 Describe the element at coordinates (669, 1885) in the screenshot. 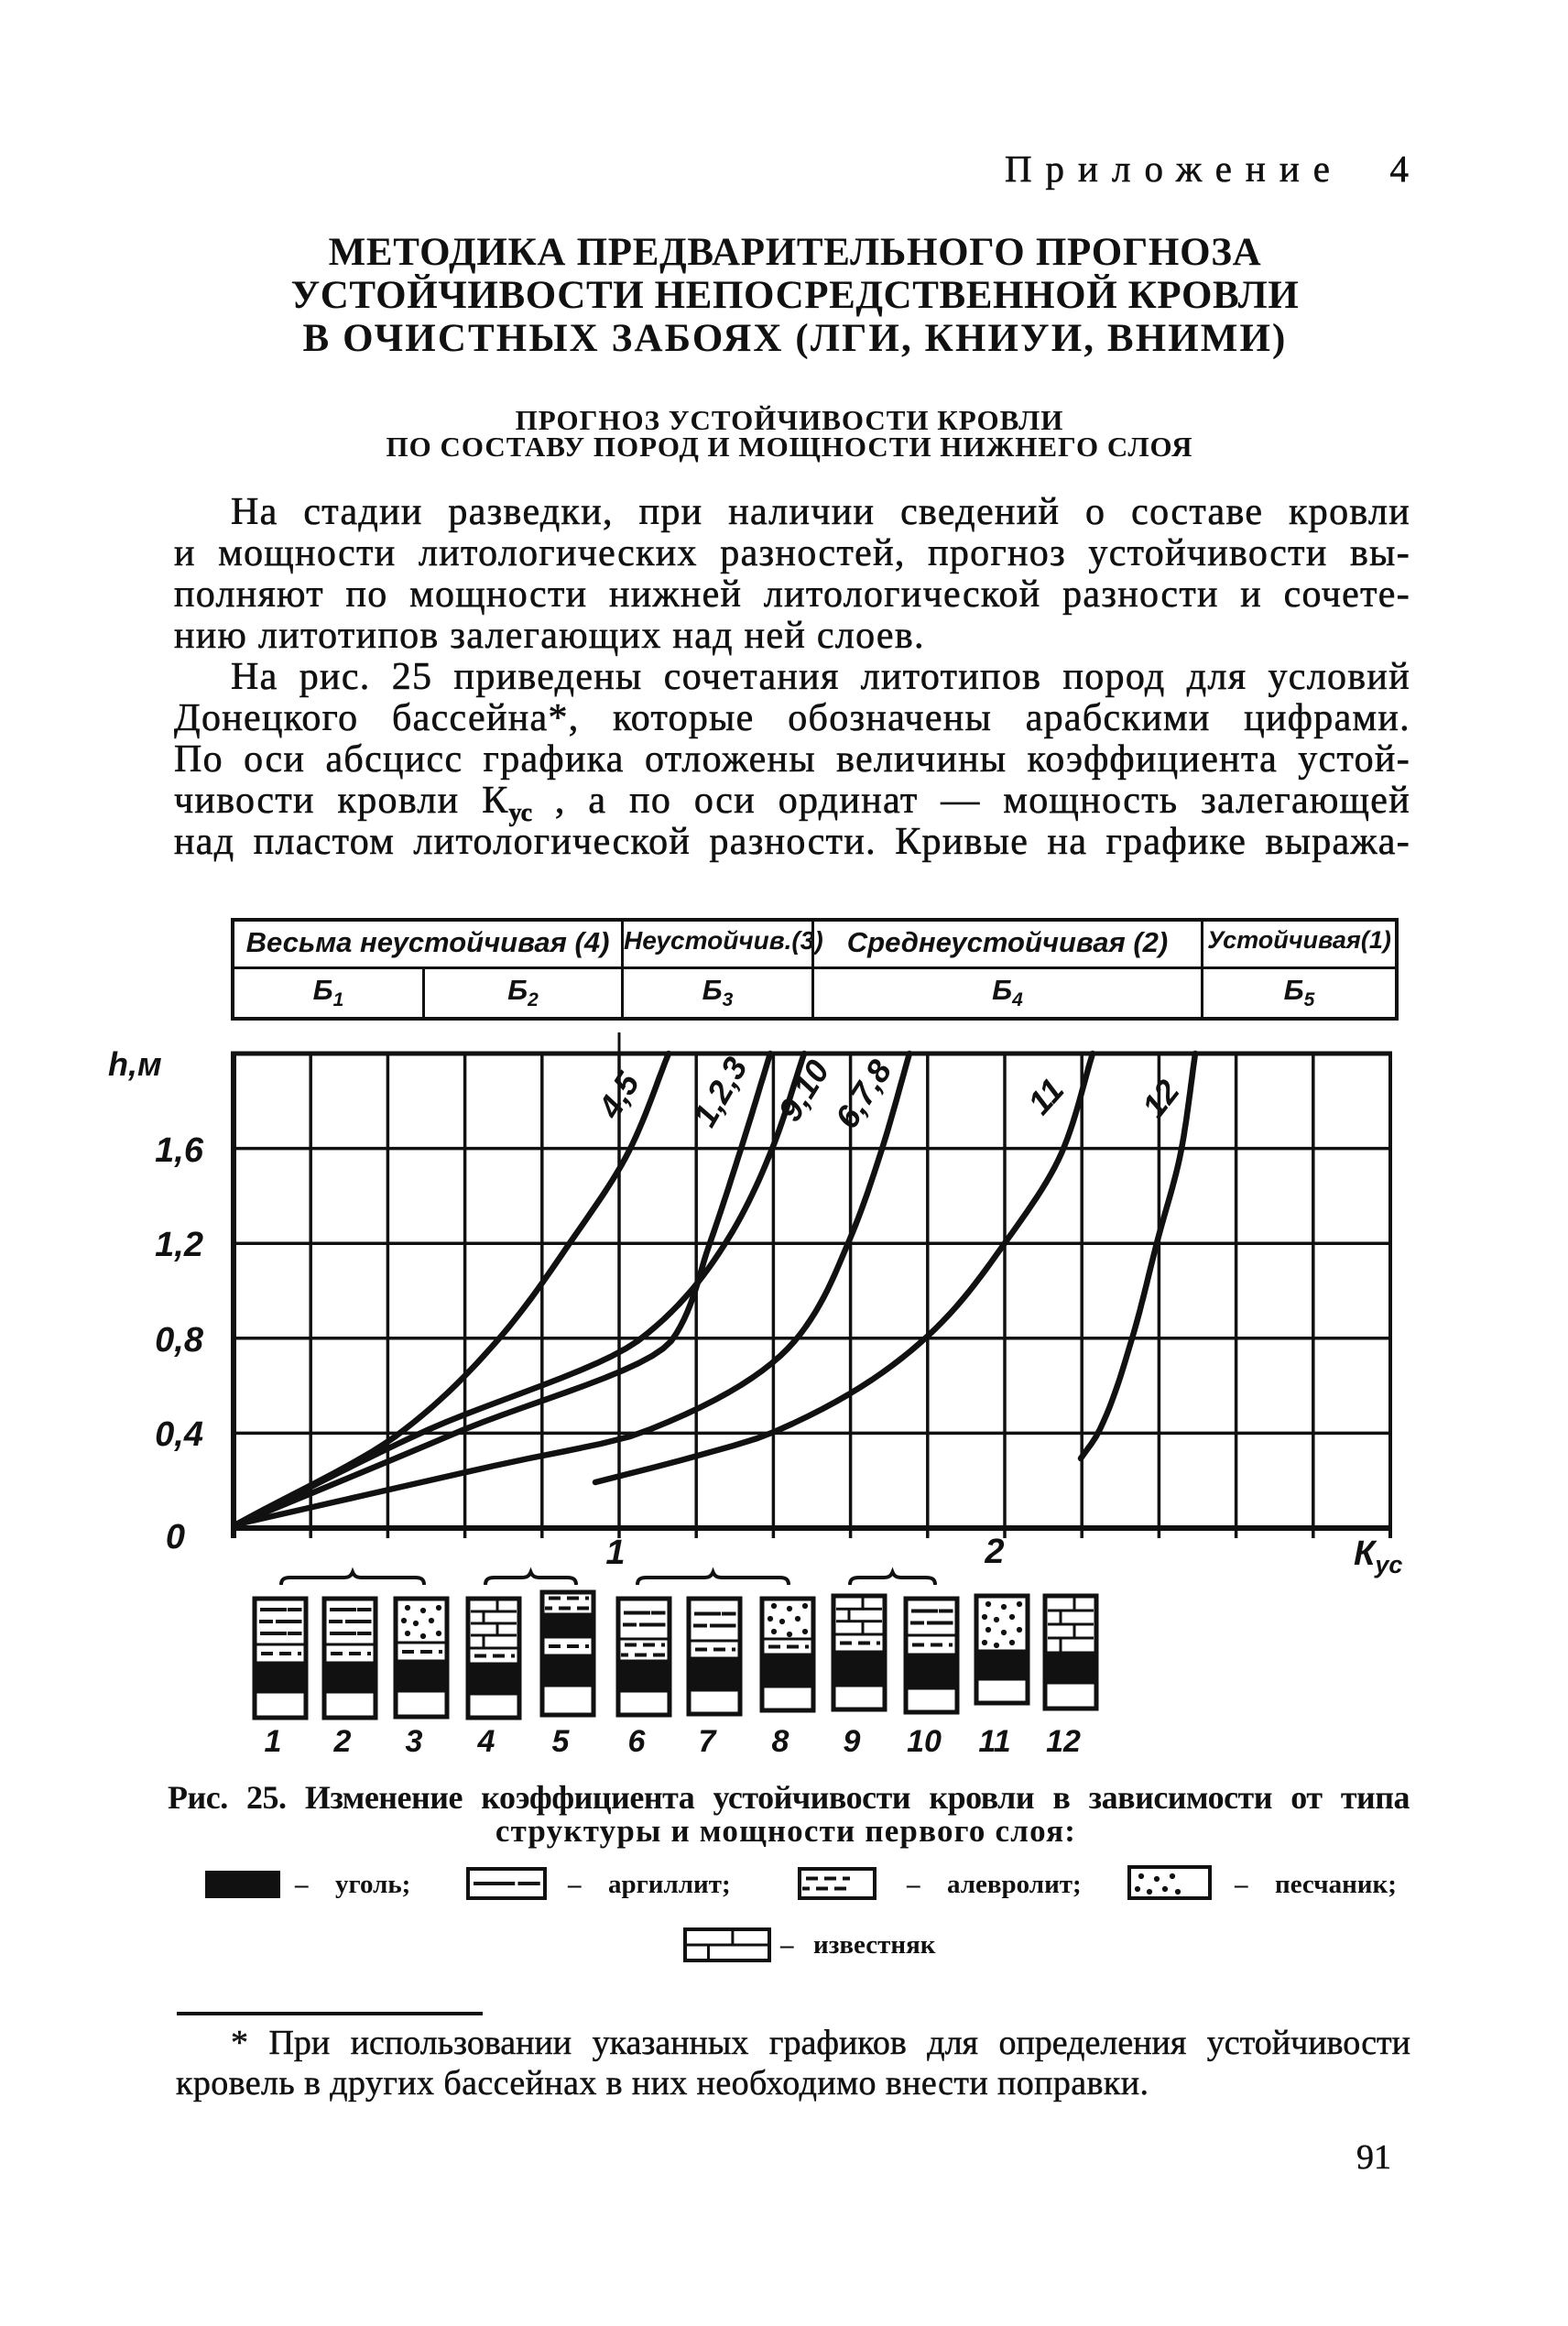

I see `svg-text: аргиллит;` at that location.